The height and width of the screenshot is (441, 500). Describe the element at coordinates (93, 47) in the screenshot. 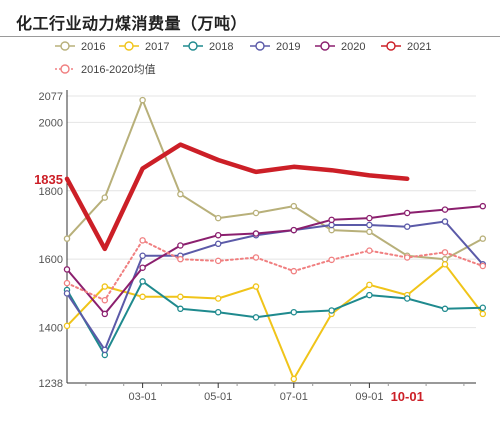

I see `legend-label: 2016` at that location.